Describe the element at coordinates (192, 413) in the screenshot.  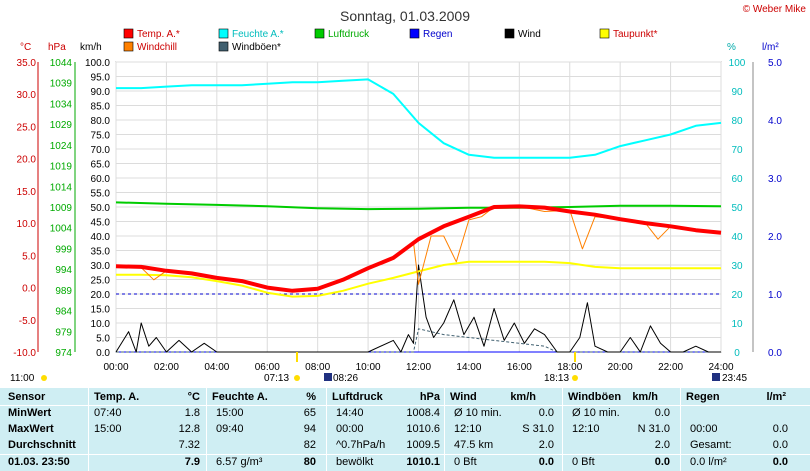
I see `table-cell: 1.8` at that location.